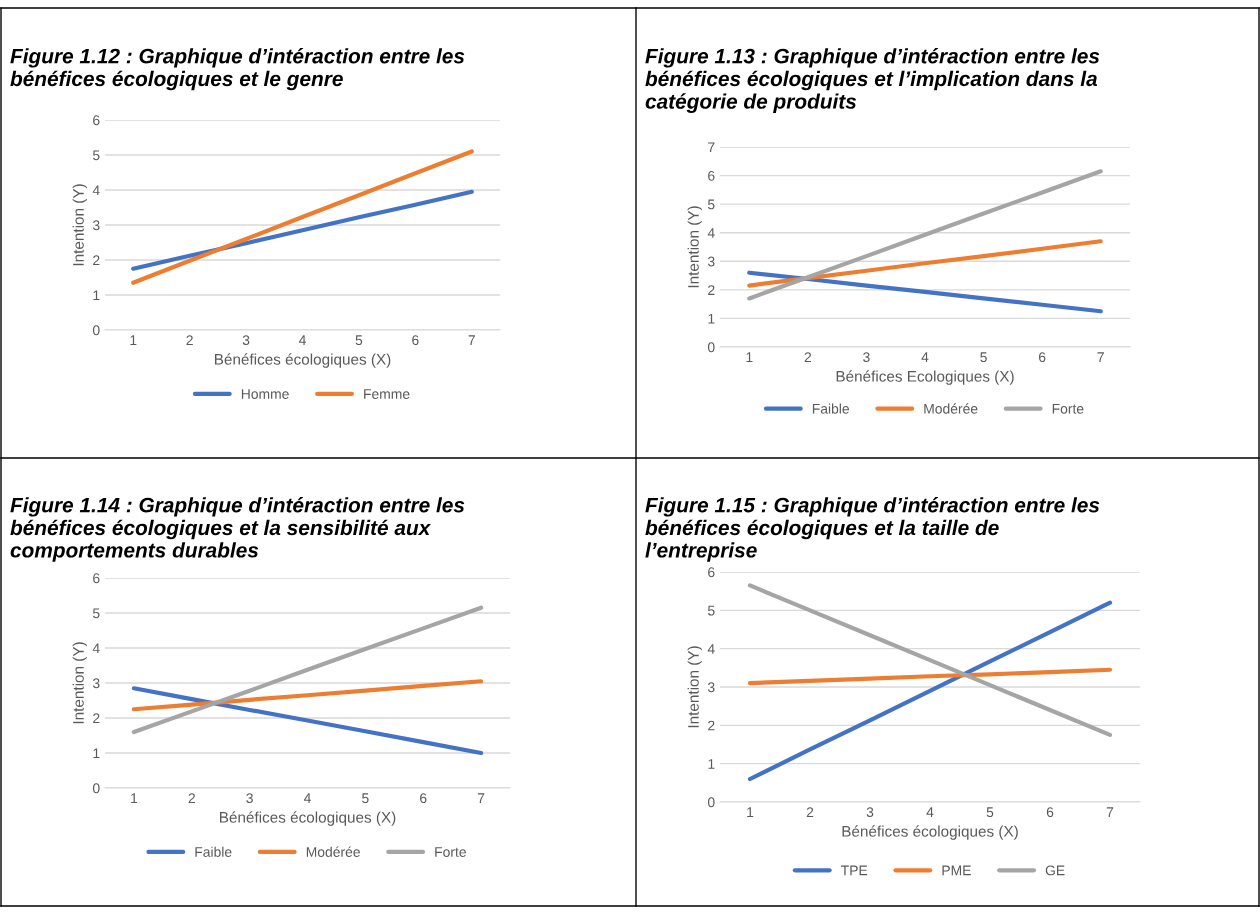 Image resolution: width=1260 pixels, height=914 pixels. Describe the element at coordinates (872, 80) in the screenshot. I see `chart-title: Figure 1.13 : Graphique d’intéraction entre les bénéfices écologiques et l’implication dans la catégorie de produits` at that location.